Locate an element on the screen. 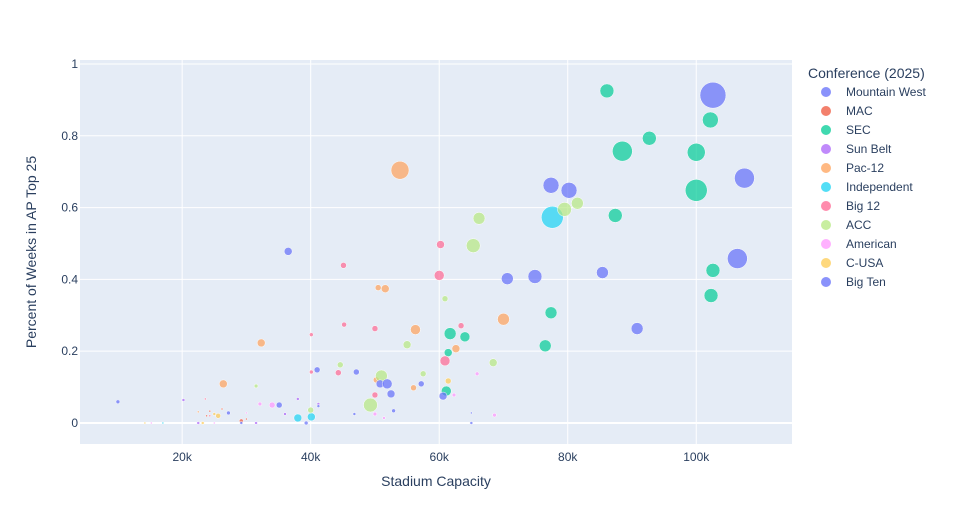 Image resolution: width=954 pixels, height=525 pixels. legend-item: Big 12 is located at coordinates (850, 206).